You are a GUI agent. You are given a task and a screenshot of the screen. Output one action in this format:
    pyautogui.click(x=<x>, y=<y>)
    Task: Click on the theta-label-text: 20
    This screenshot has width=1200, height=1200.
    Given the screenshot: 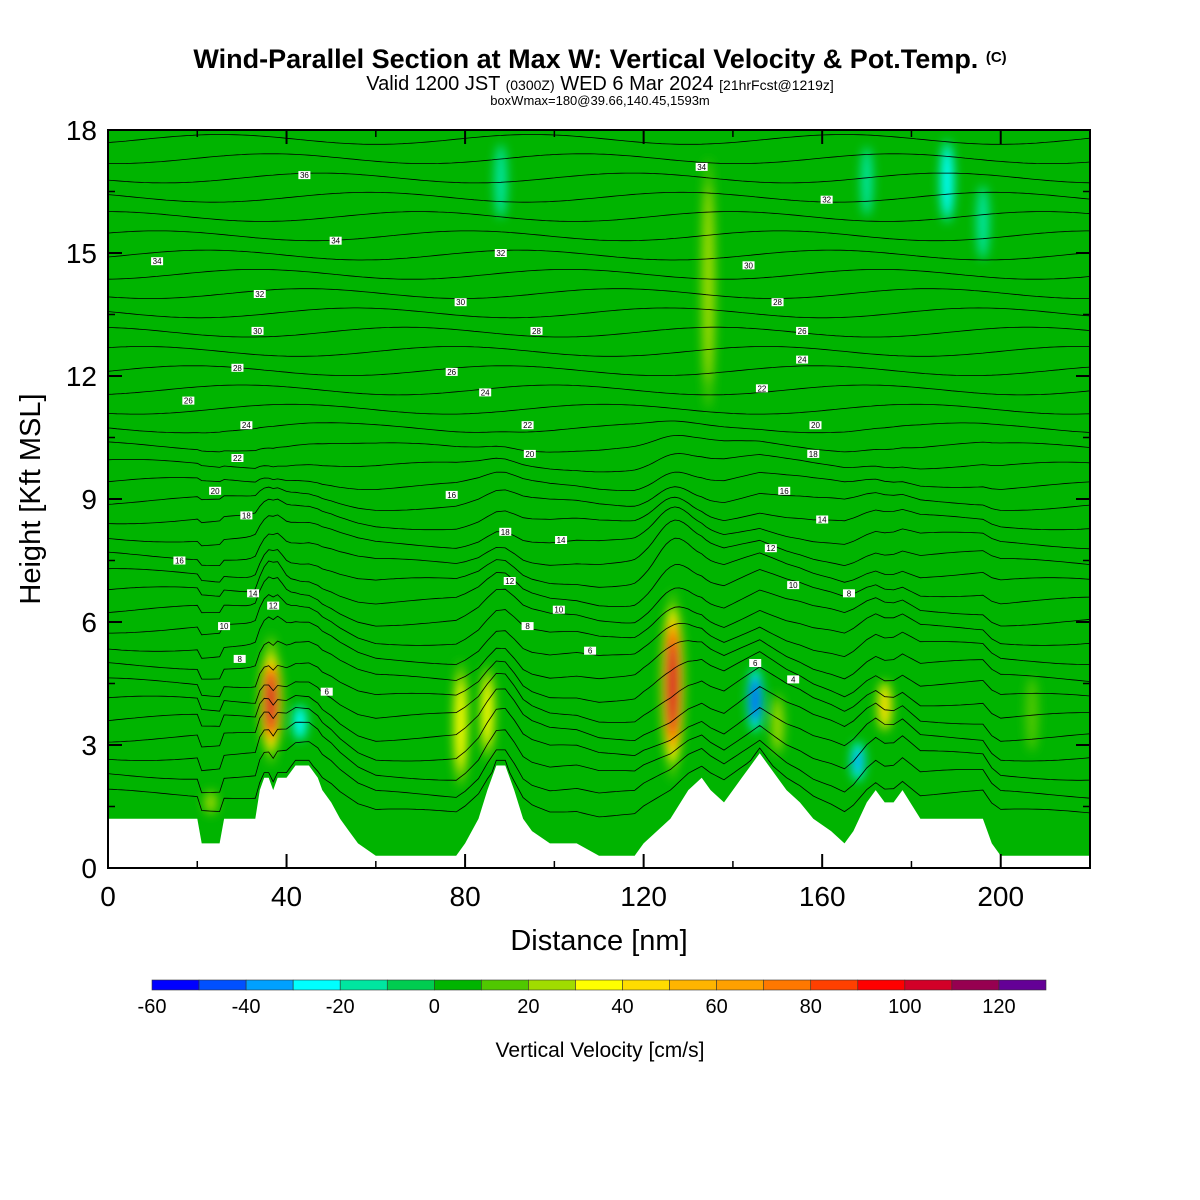 What is the action you would take?
    pyautogui.click(x=529, y=454)
    